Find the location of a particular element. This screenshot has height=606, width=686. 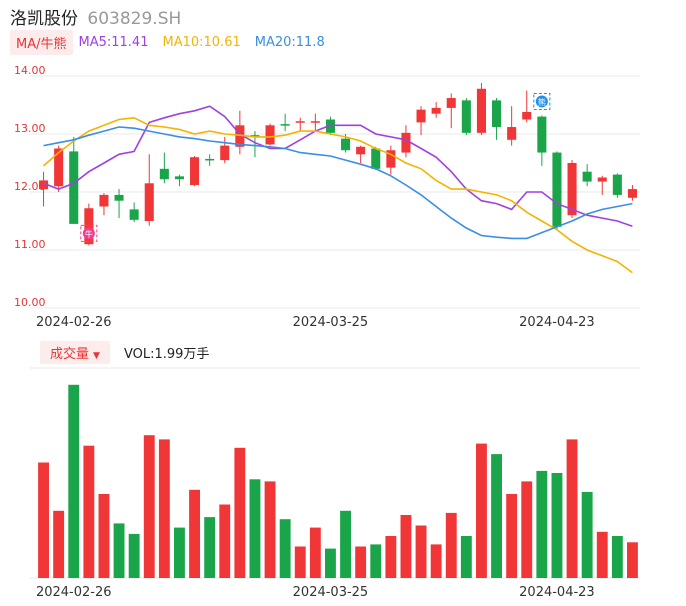

x-tick-label: 2024-03-25 is located at coordinates (331, 322).